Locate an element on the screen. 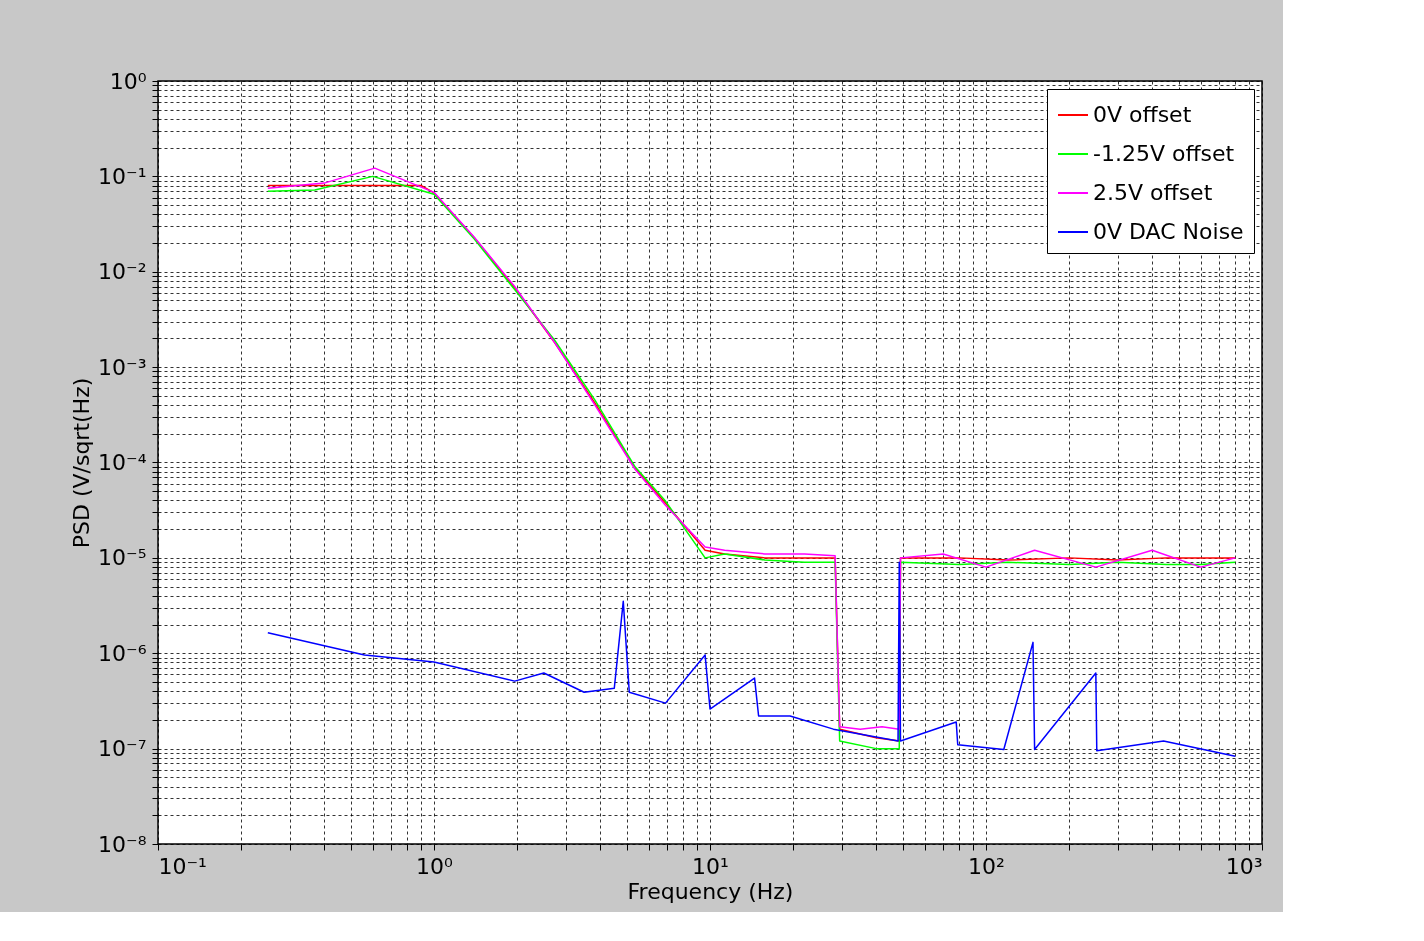 The width and height of the screenshot is (1424, 941). legend-label: 0V offset is located at coordinates (1142, 114).